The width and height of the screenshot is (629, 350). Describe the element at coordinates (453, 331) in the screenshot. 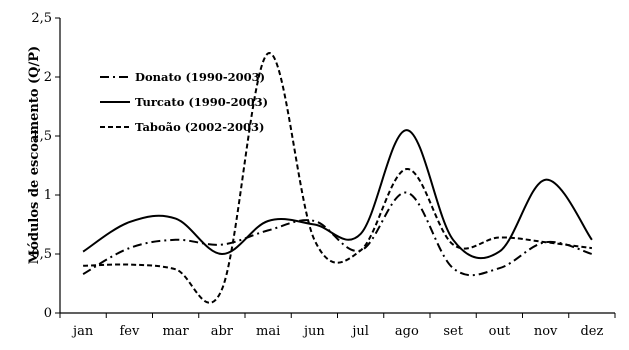

I see `x-tick-label: set` at that location.